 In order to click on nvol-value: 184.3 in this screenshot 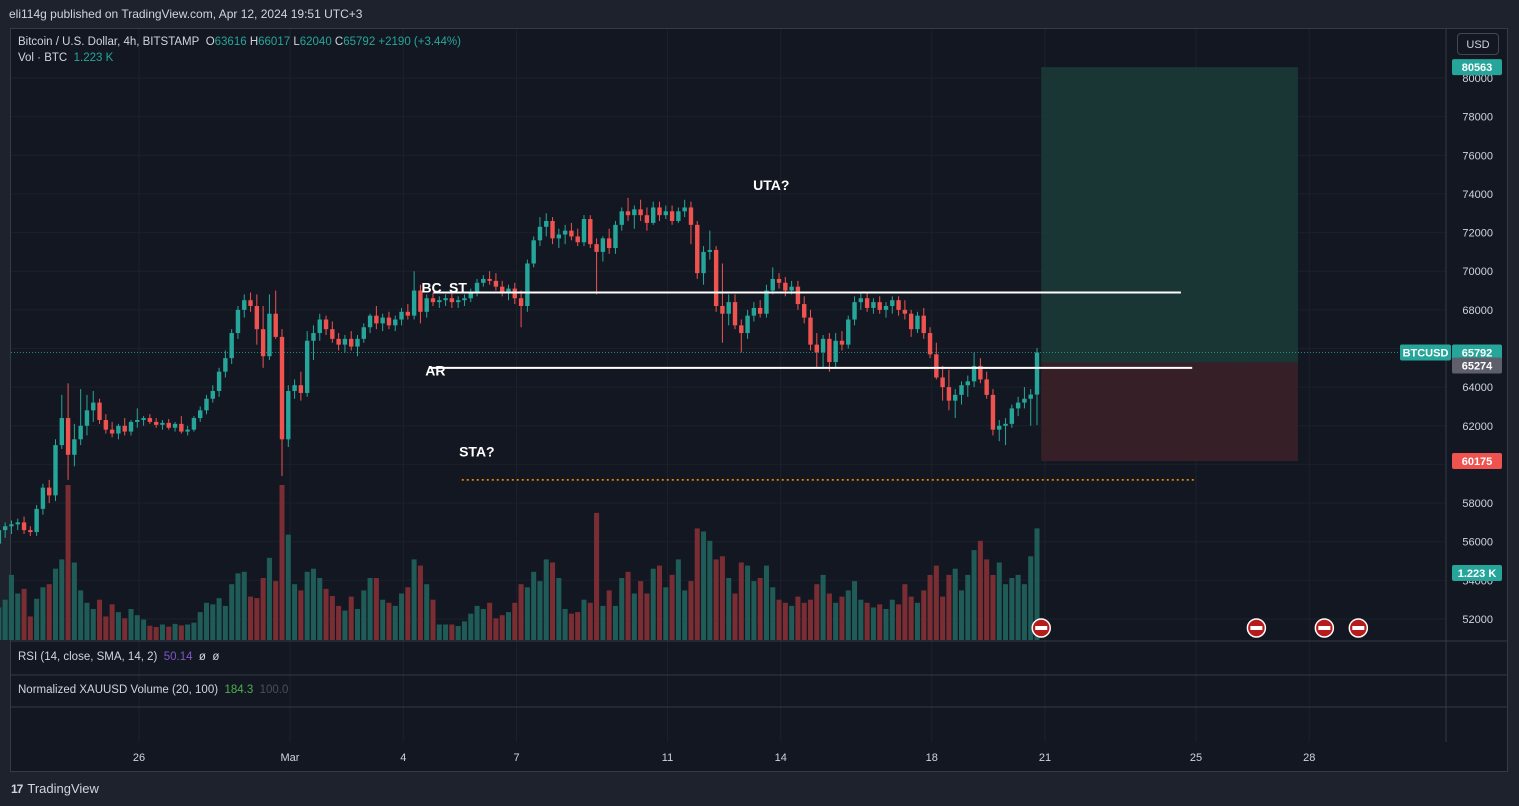, I will do `click(239, 690)`.